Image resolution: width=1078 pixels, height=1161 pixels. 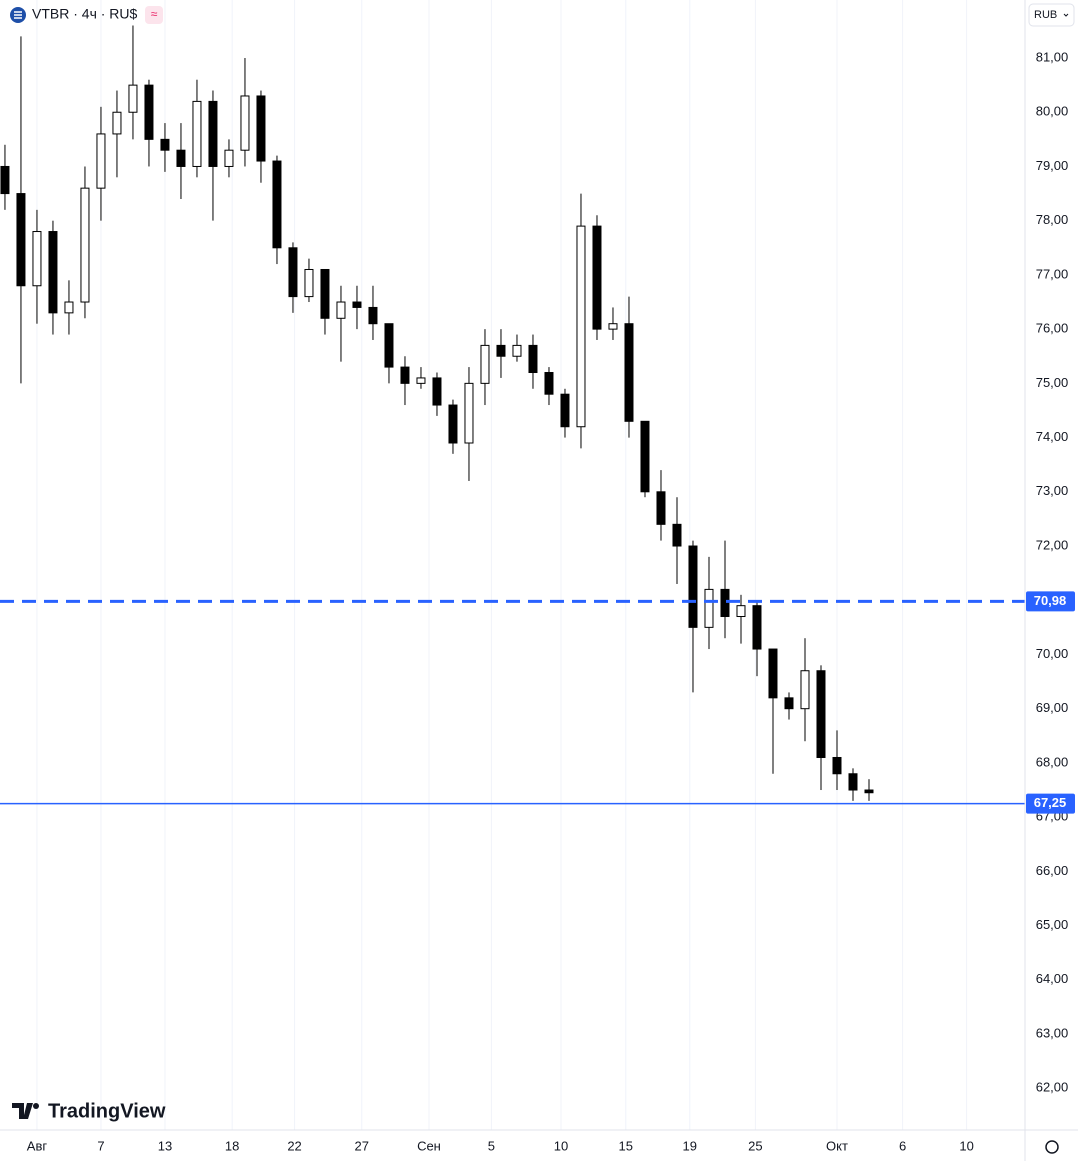 I want to click on y-tick-label: 70,00, so click(x=1052, y=653).